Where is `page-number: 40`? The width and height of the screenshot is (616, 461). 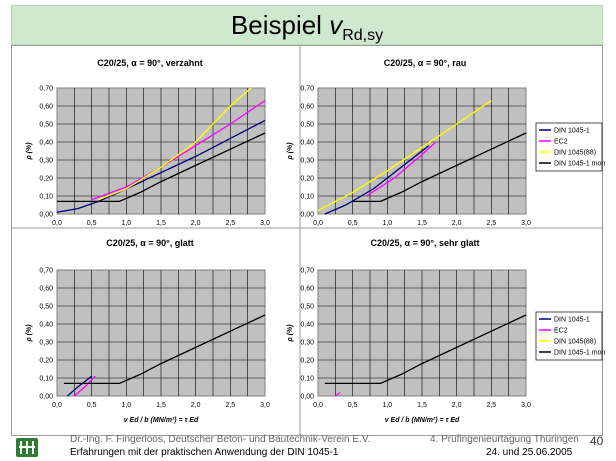 page-number: 40 is located at coordinates (597, 441).